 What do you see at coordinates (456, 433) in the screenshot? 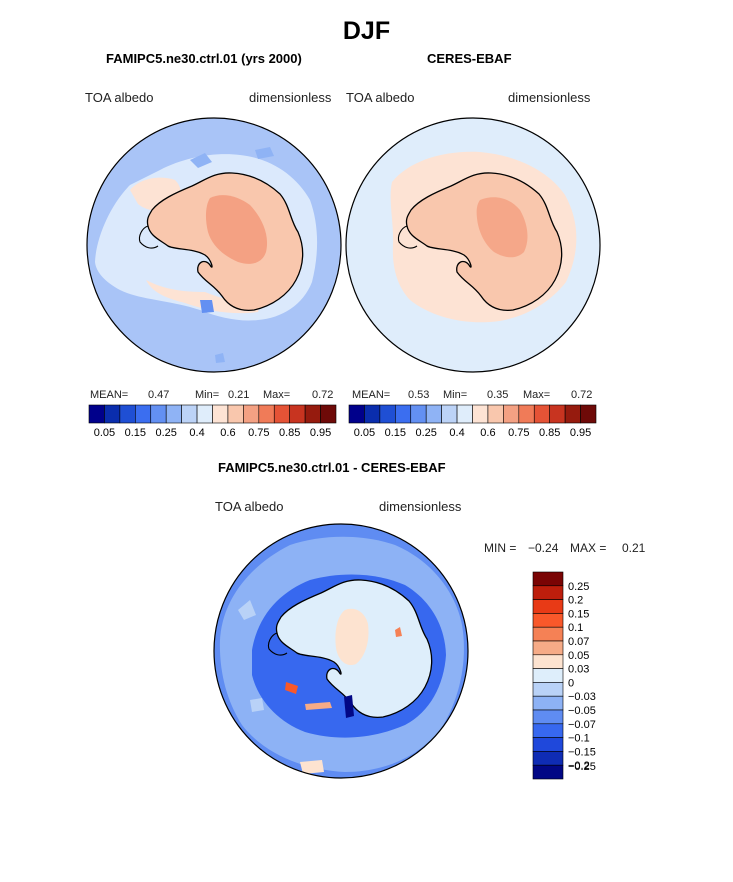
I see `obs-colorbar-tick-label: 0.4` at bounding box center [456, 433].